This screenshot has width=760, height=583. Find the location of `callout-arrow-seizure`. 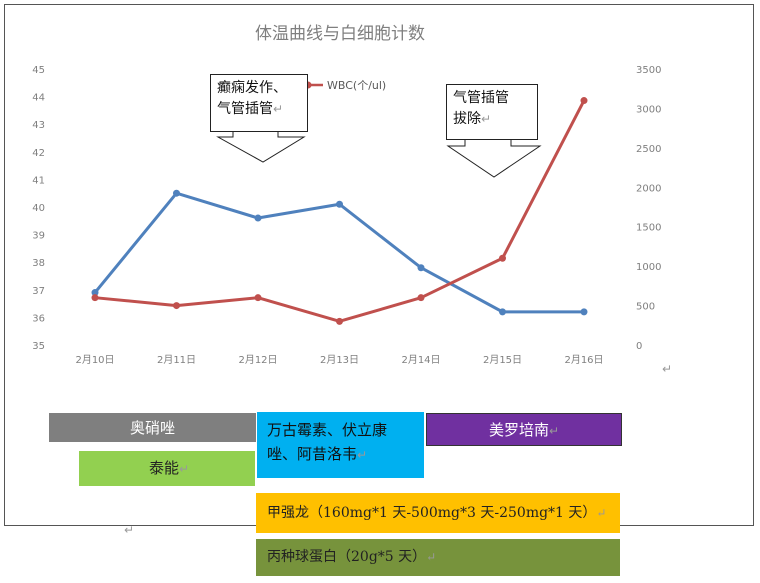

callout-arrow-seizure is located at coordinates (261, 144).